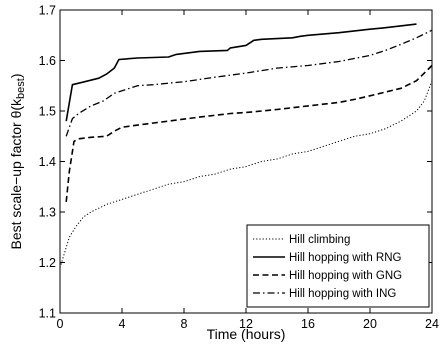  What do you see at coordinates (345, 258) in the screenshot?
I see `legend-label: Hill hopping with RNG` at bounding box center [345, 258].